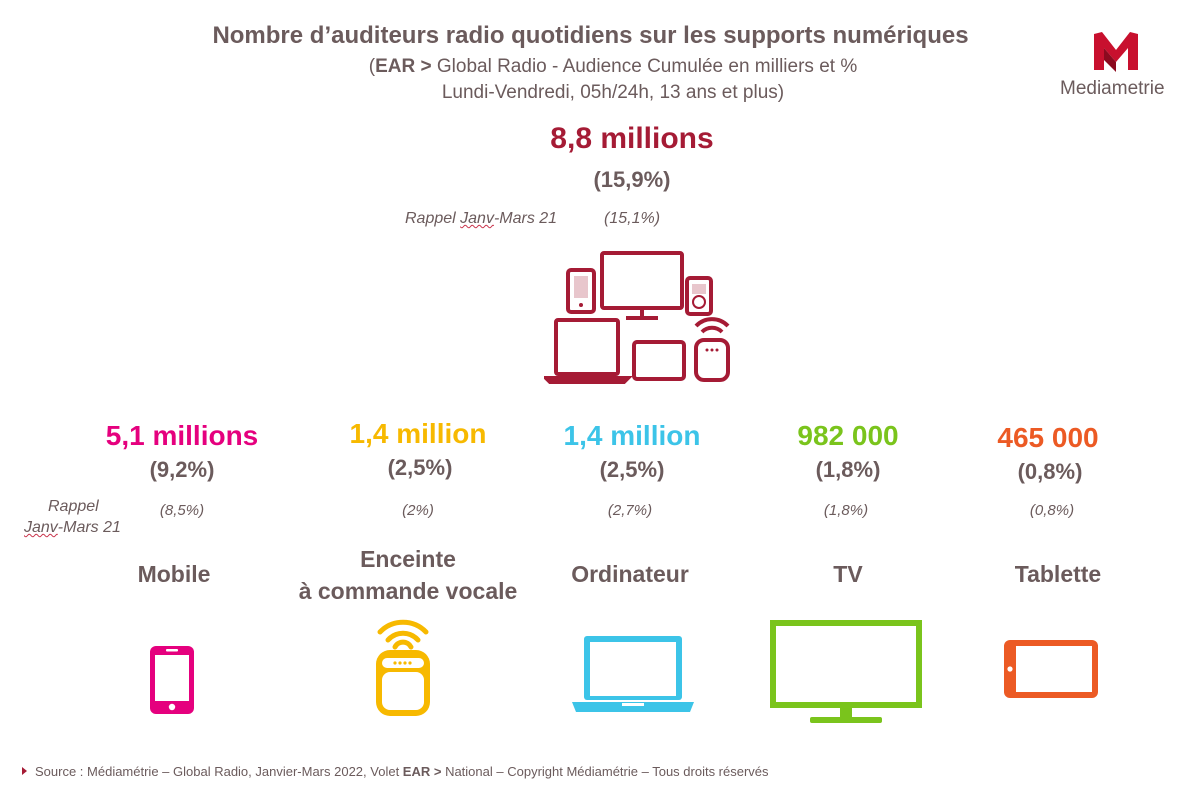  I want to click on total-recall-pct: (15,1%), so click(632, 218).